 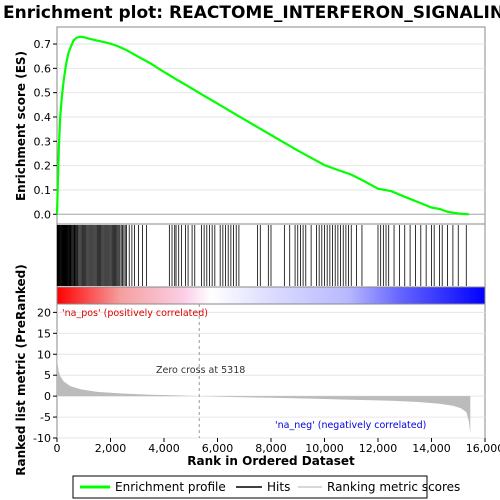 What do you see at coordinates (200, 370) in the screenshot?
I see `zero-cross-annotation: Zero cross at 5318` at bounding box center [200, 370].